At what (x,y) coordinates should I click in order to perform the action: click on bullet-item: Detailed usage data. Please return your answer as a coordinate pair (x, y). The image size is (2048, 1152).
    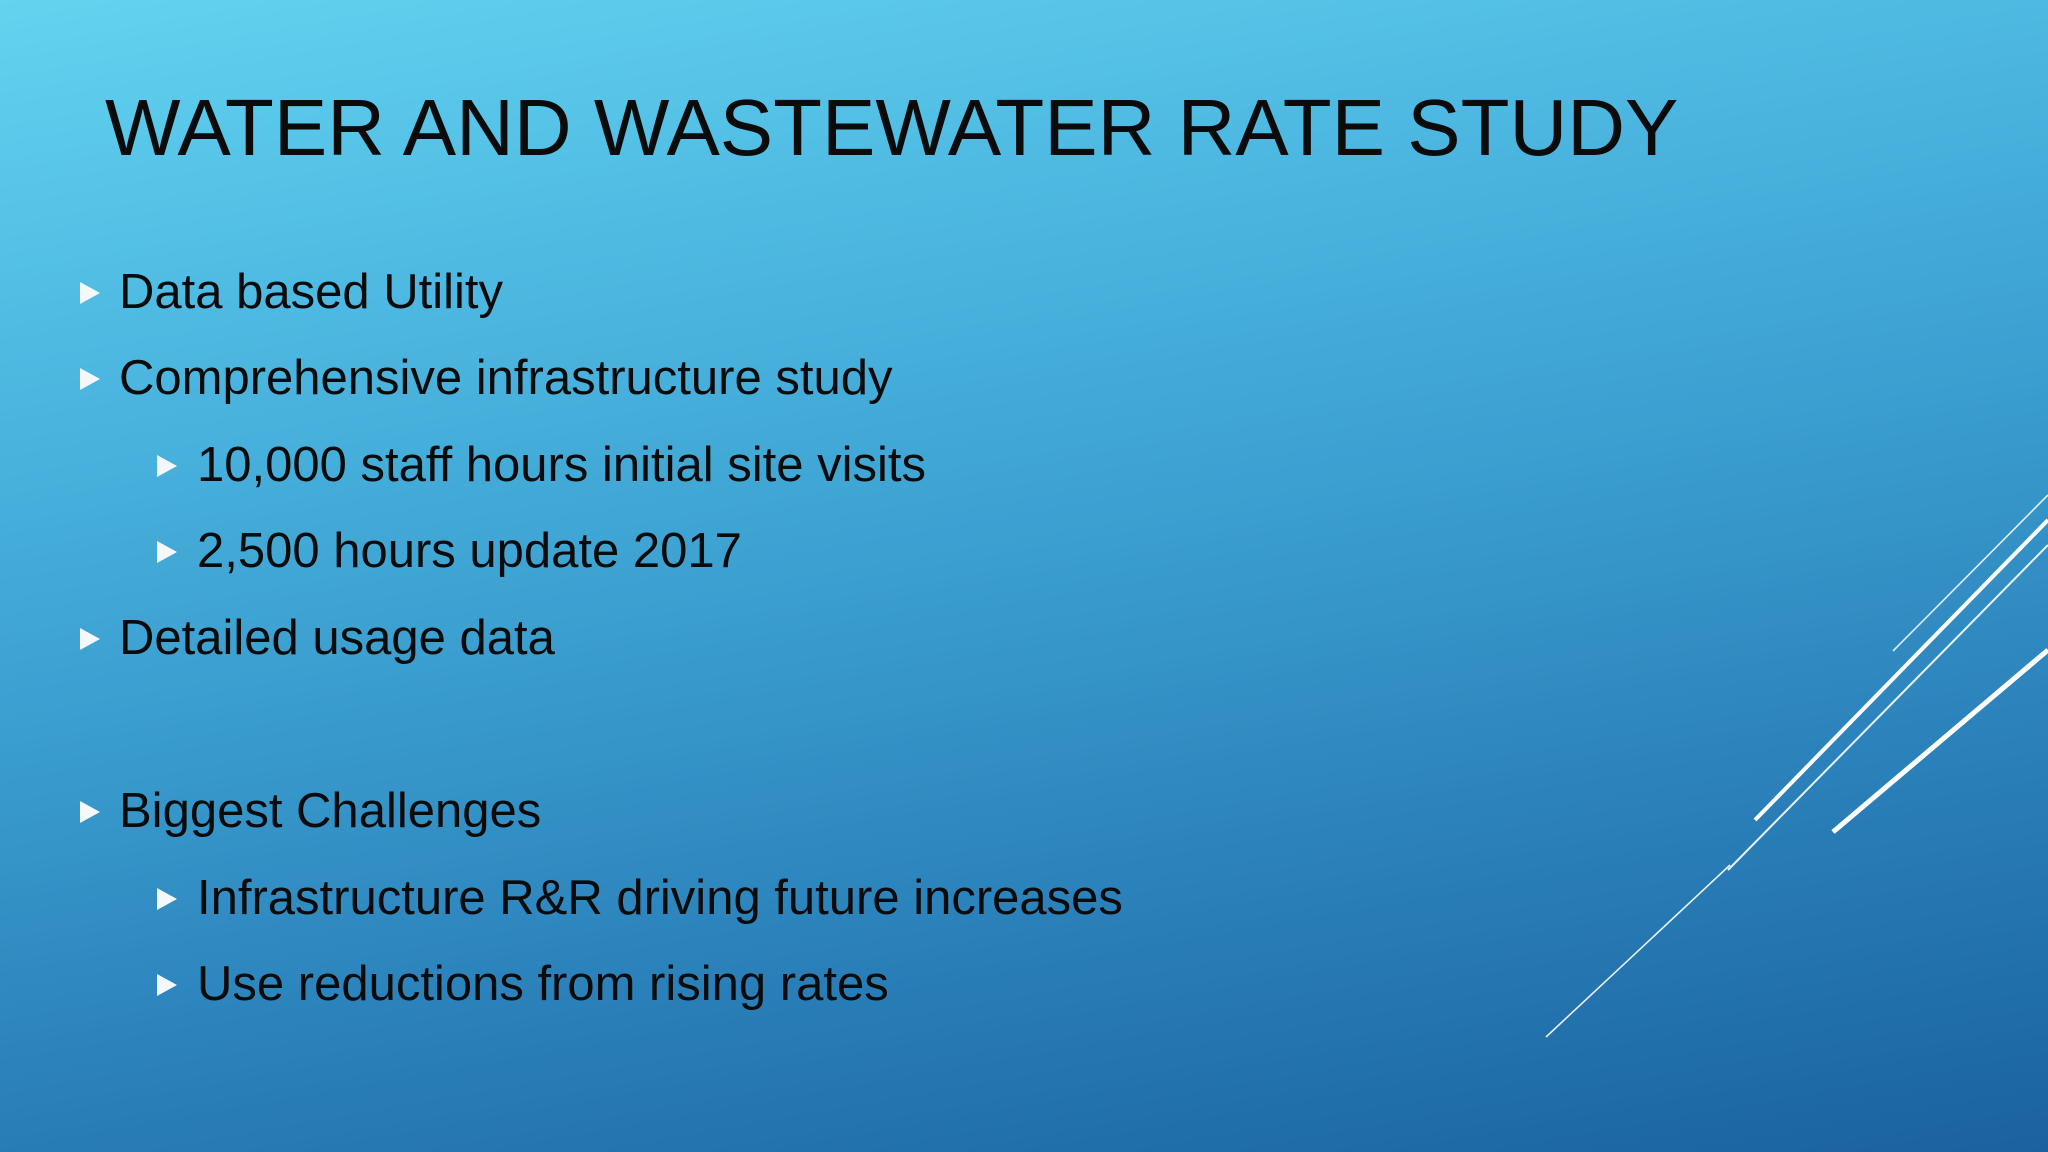
    Looking at the image, I should click on (317, 638).